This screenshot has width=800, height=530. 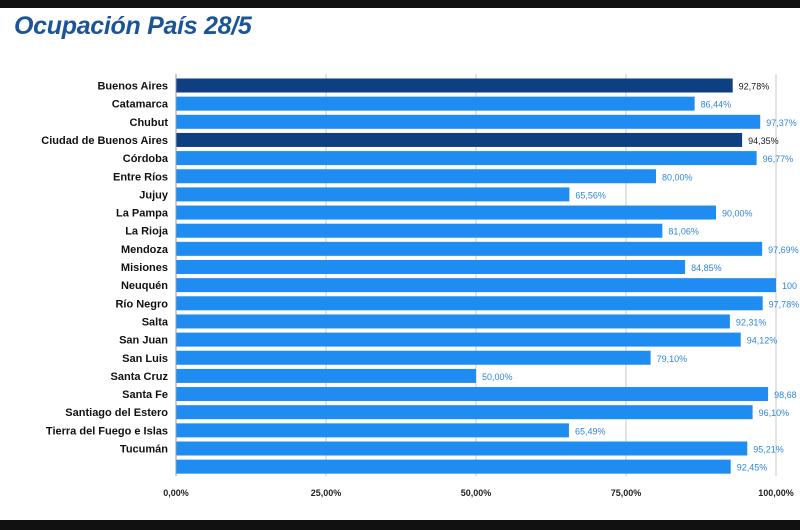 I want to click on value-label: 95,21%, so click(x=768, y=450).